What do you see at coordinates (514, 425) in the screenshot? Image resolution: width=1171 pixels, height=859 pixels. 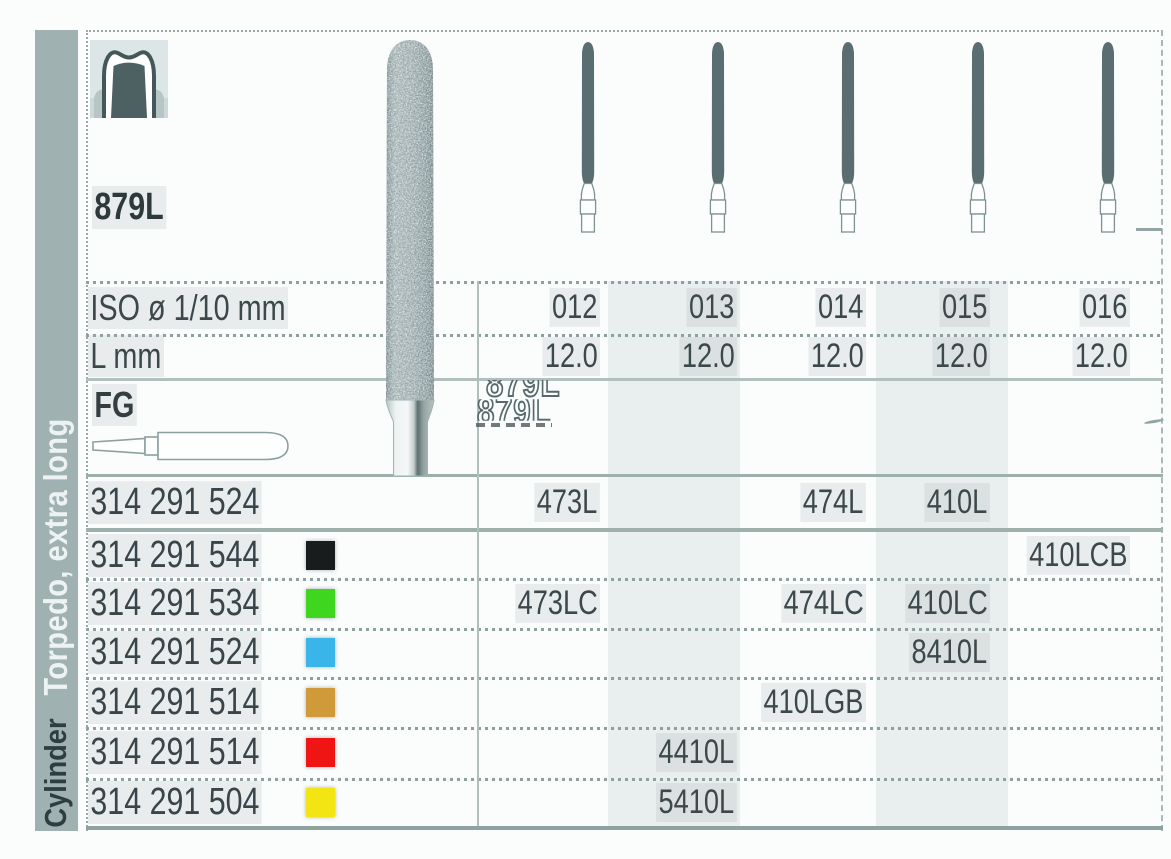 I see `watermark-dash-artifact` at bounding box center [514, 425].